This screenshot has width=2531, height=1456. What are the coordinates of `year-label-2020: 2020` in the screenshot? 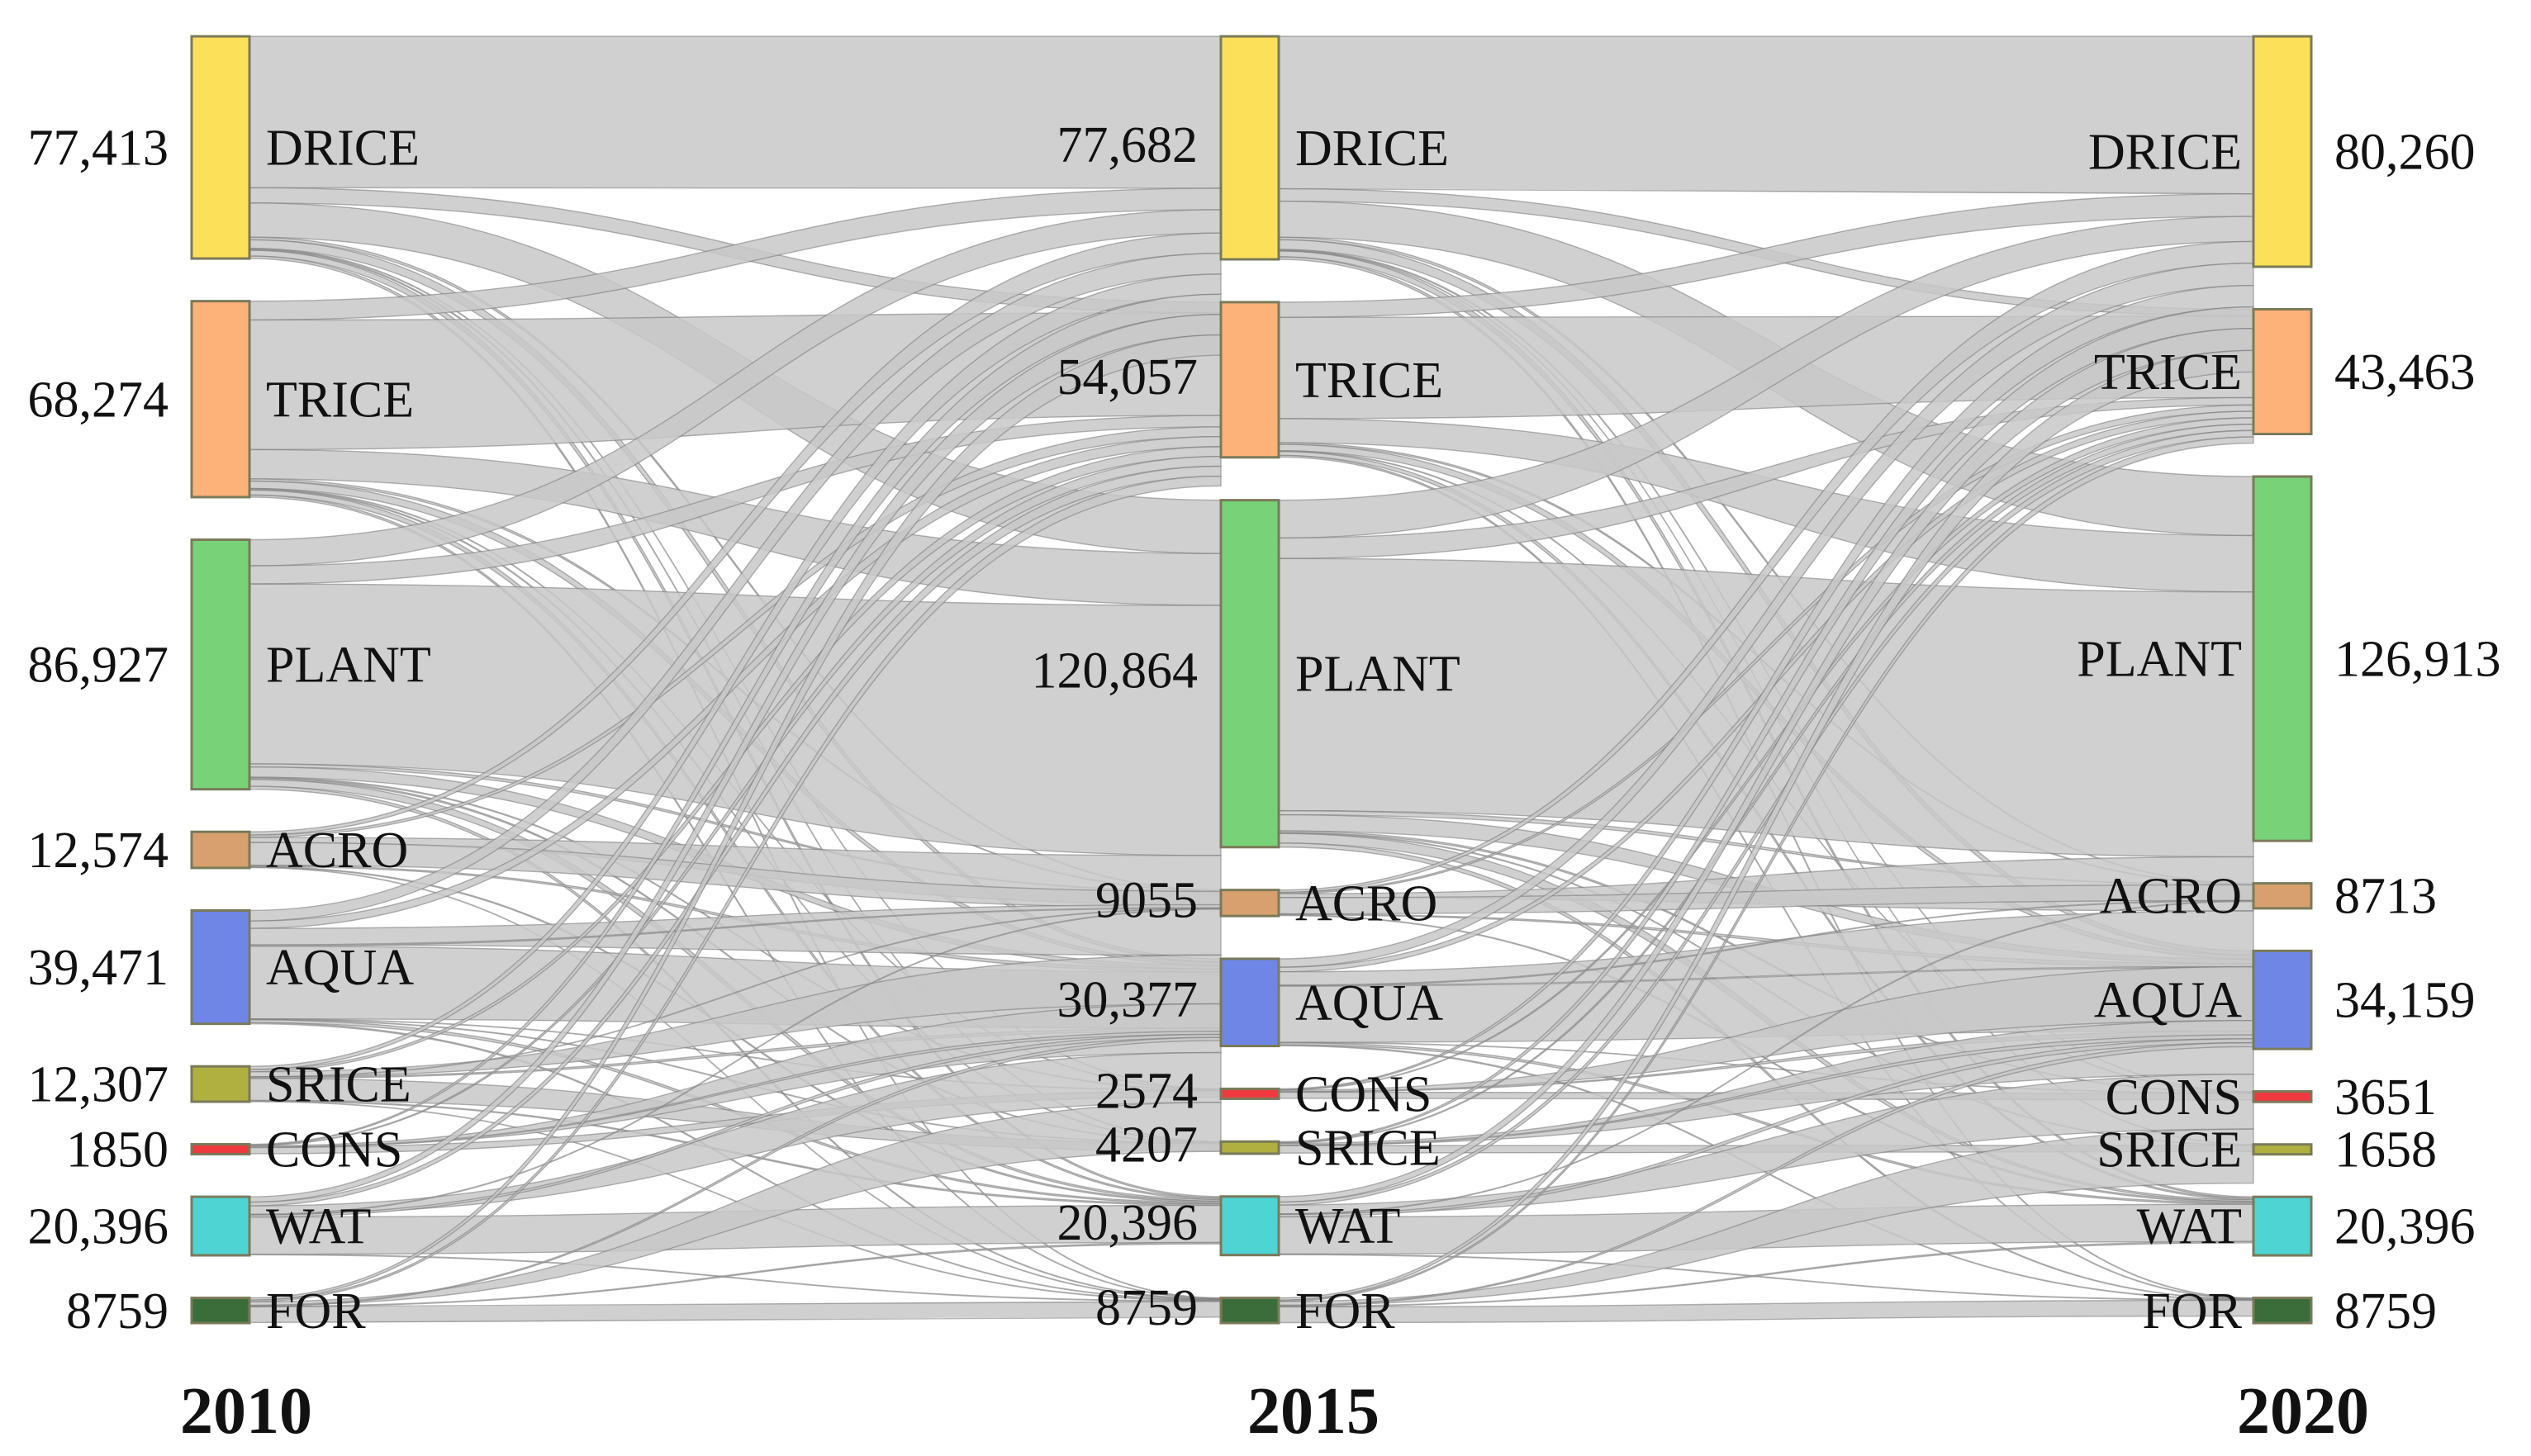 It's located at (2303, 1411).